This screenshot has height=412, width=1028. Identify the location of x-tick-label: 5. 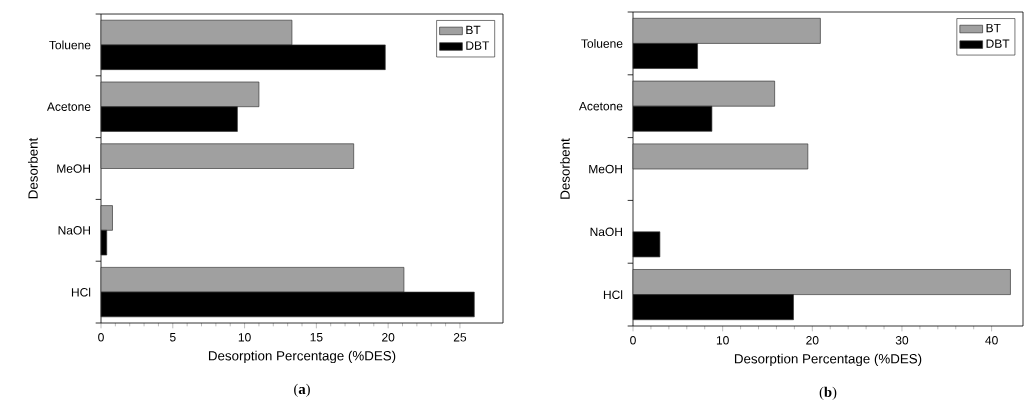
(172, 337).